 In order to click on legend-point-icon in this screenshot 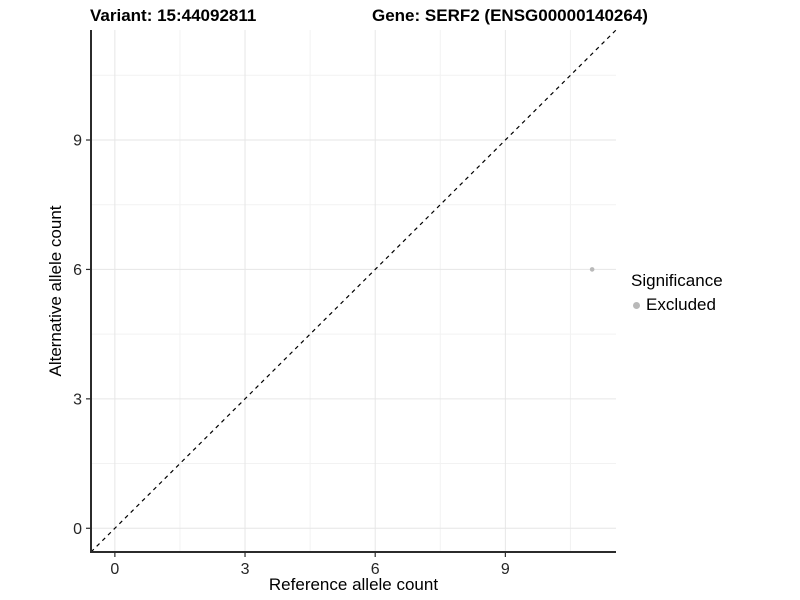, I will do `click(636, 305)`.